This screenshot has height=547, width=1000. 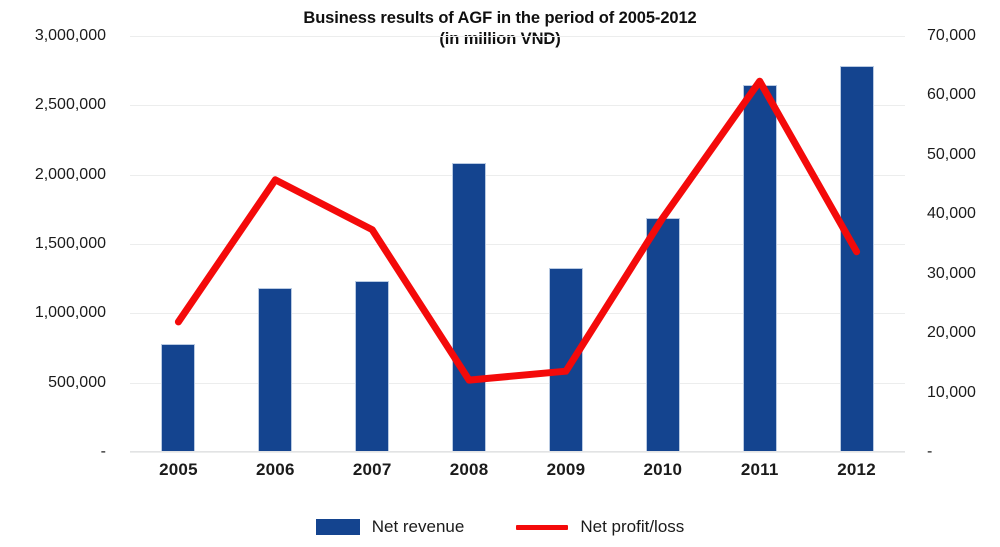 I want to click on x-axis: 2005 2006 2007 2008 2009 2010 2011 2012, so click(x=517, y=477).